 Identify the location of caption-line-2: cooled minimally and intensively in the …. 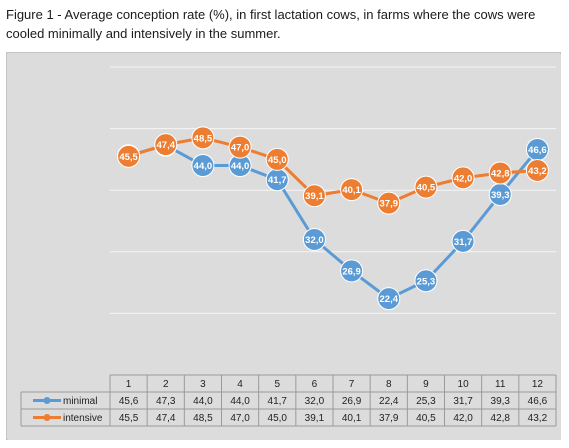
(143, 33).